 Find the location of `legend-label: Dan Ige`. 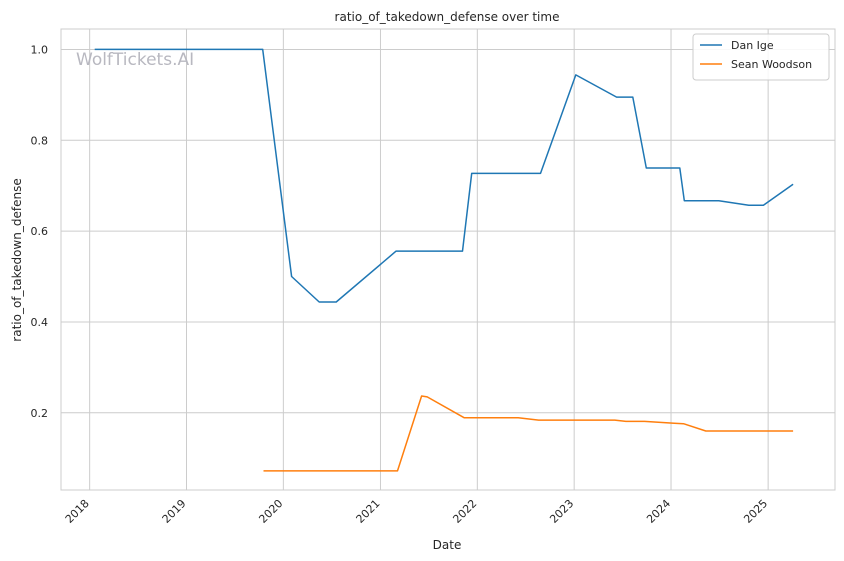

legend-label: Dan Ige is located at coordinates (752, 45).